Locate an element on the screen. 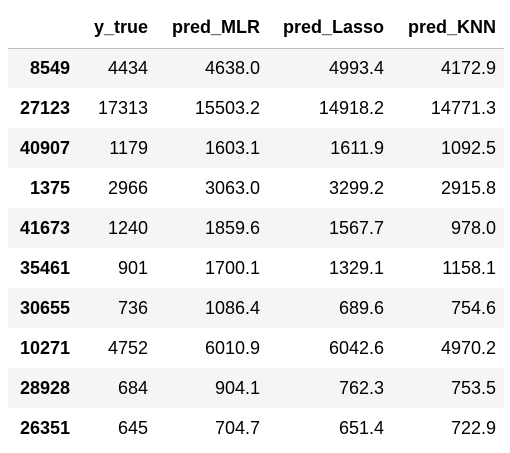 The height and width of the screenshot is (453, 510). cell-pred-mlr: 15503.2 is located at coordinates (227, 107).